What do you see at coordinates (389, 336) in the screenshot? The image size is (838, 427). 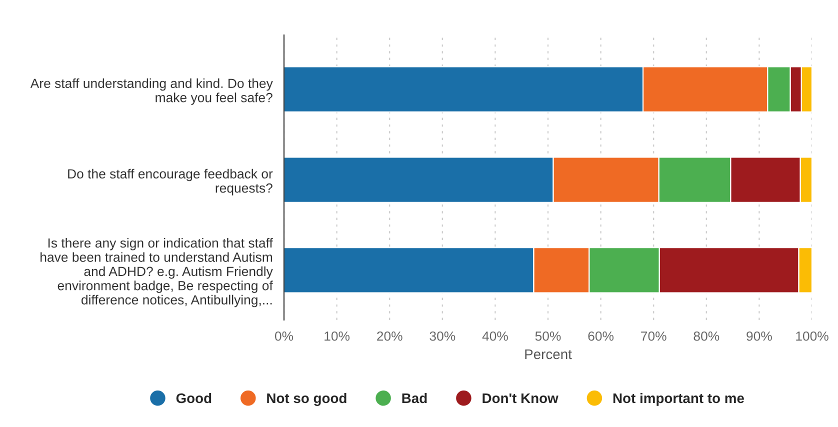 I see `x-tick-label: 20%` at bounding box center [389, 336].